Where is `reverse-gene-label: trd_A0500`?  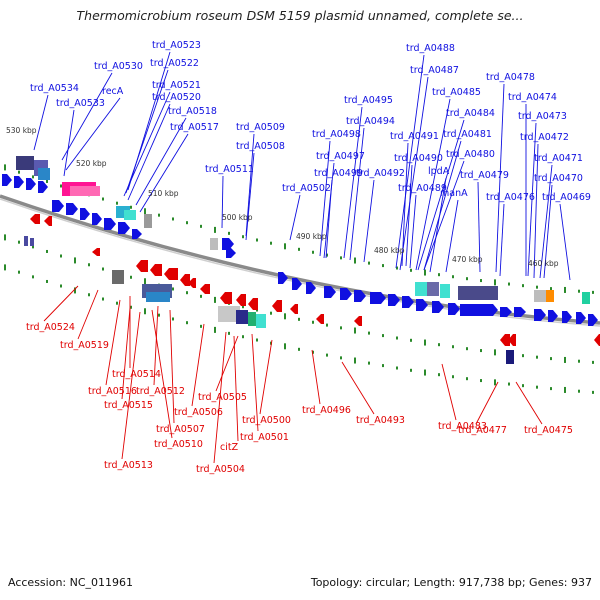 reverse-gene-label: trd_A0500 is located at coordinates (266, 420).